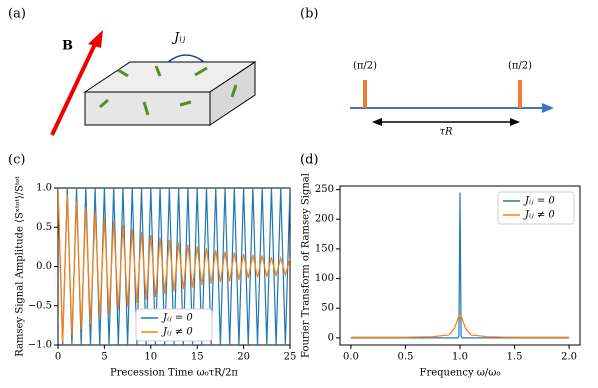 The width and height of the screenshot is (598, 388). What do you see at coordinates (197, 357) in the screenshot?
I see `x-tick-label: 15` at bounding box center [197, 357].